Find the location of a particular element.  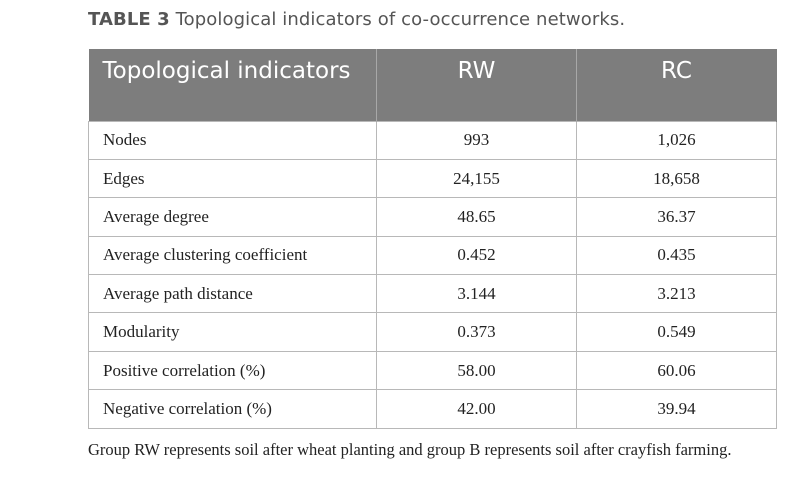

rc-value: 36.37 is located at coordinates (676, 217).